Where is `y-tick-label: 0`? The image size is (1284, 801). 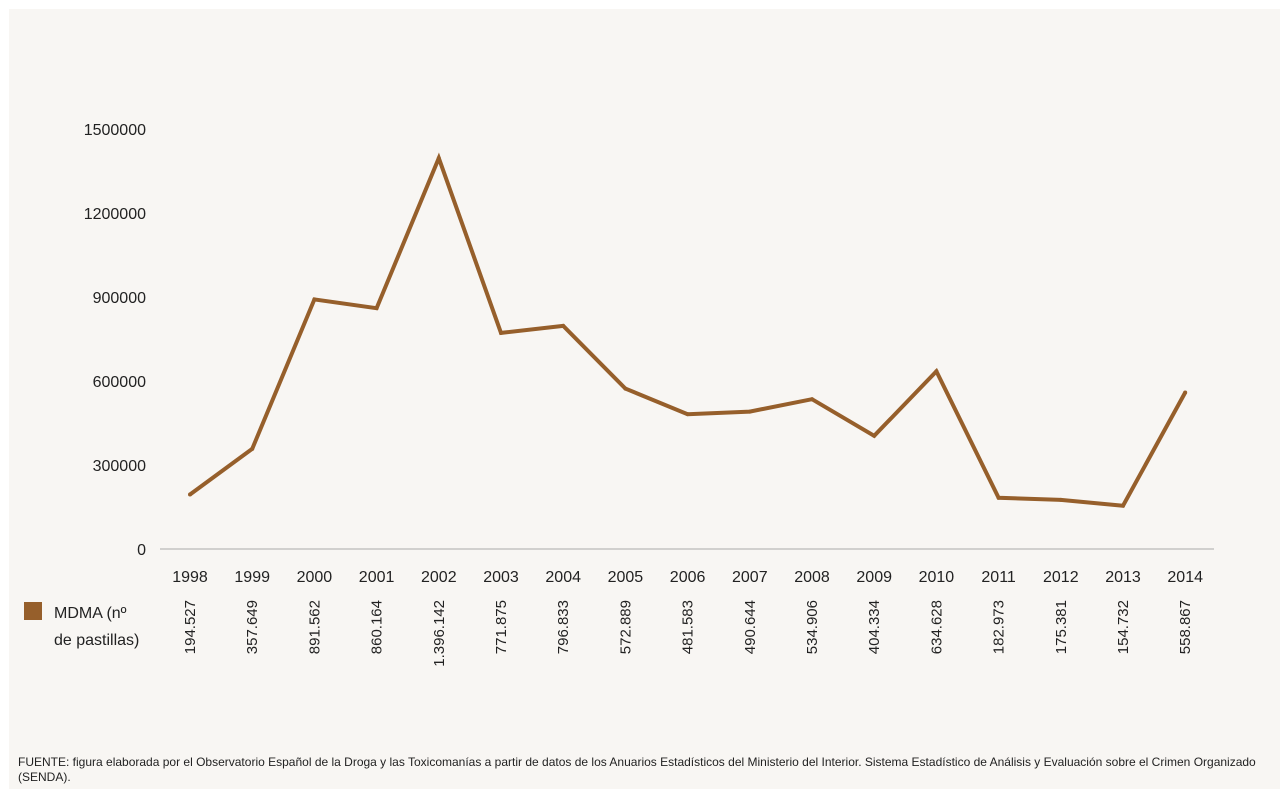 y-tick-label: 0 is located at coordinates (141, 550).